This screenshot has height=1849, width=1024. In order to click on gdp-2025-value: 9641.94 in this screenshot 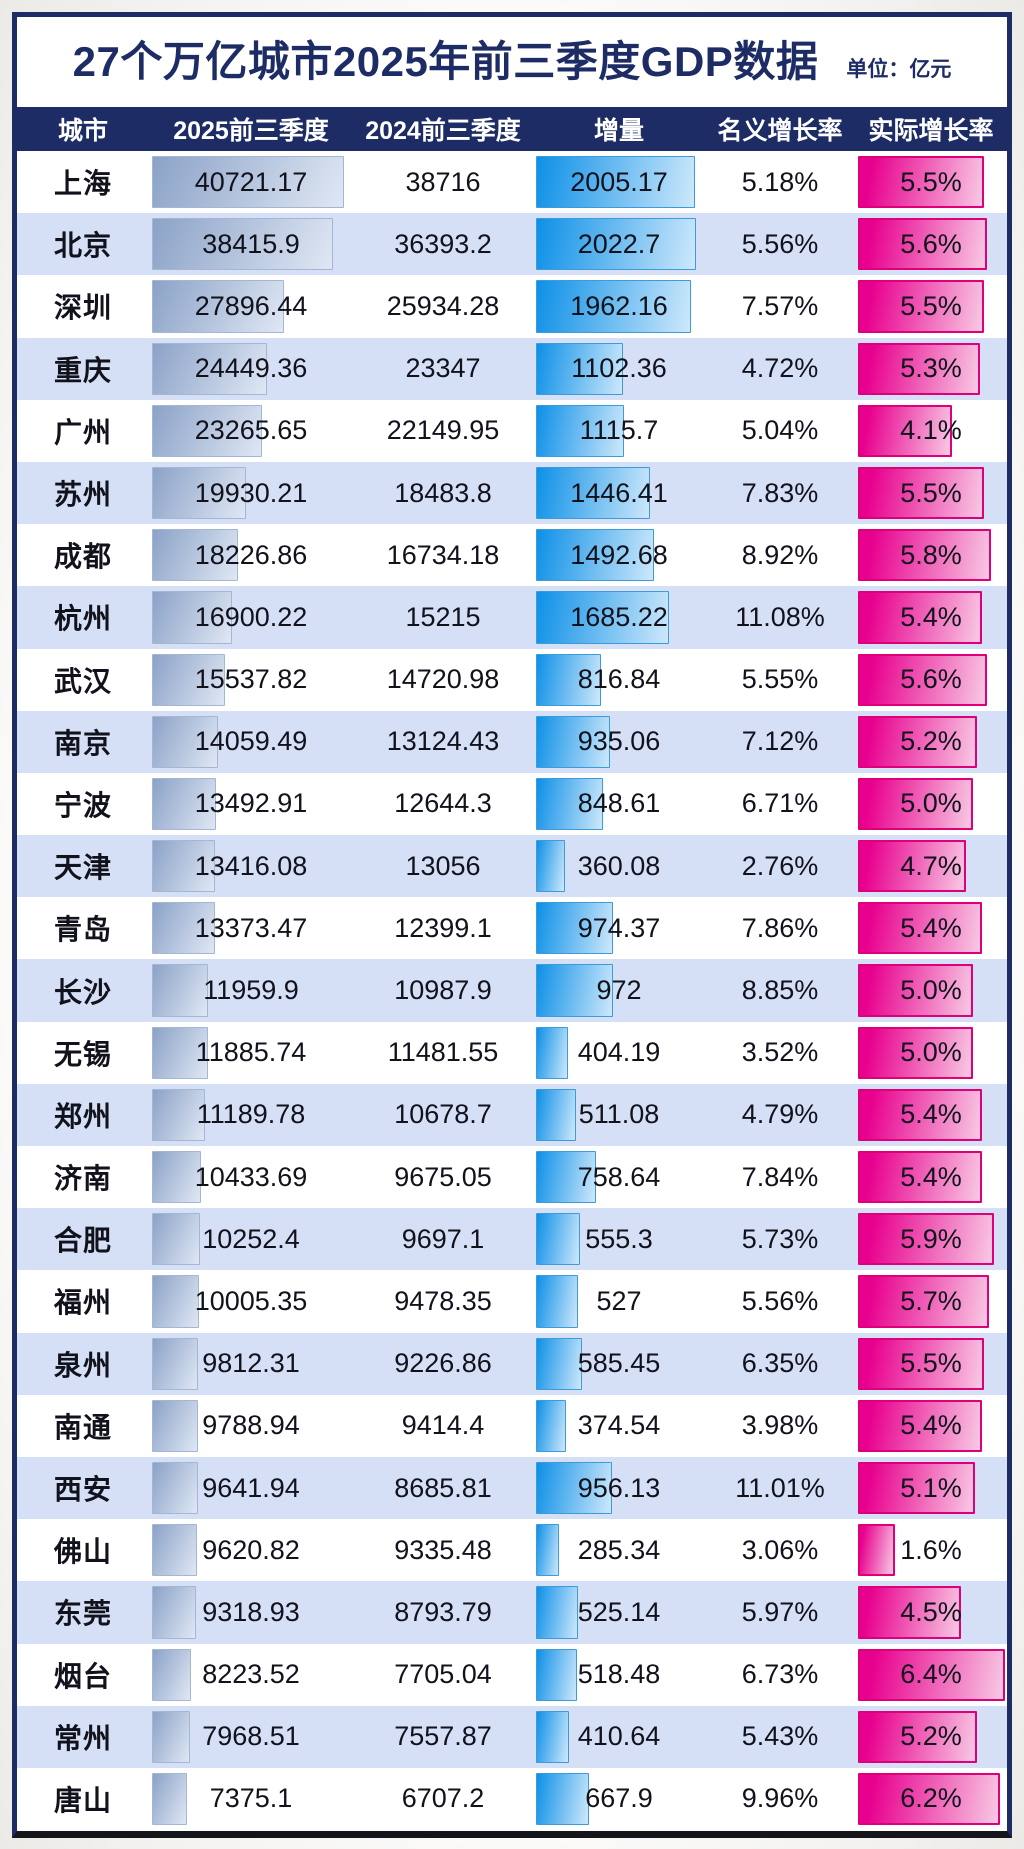, I will do `click(251, 1487)`.